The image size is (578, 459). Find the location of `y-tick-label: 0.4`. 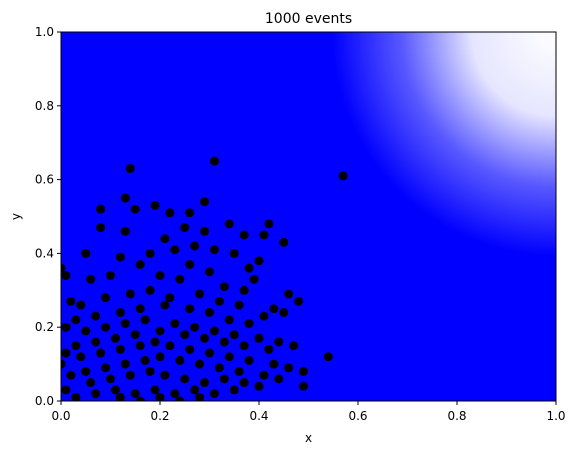

y-tick-label: 0.4 is located at coordinates (44, 253).